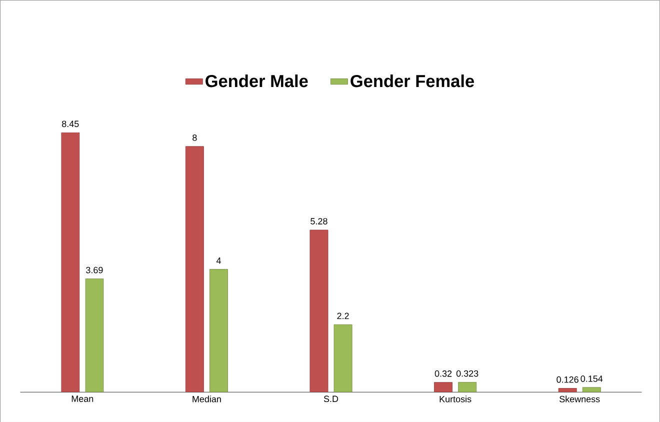  I want to click on data-label: 0.126, so click(567, 379).